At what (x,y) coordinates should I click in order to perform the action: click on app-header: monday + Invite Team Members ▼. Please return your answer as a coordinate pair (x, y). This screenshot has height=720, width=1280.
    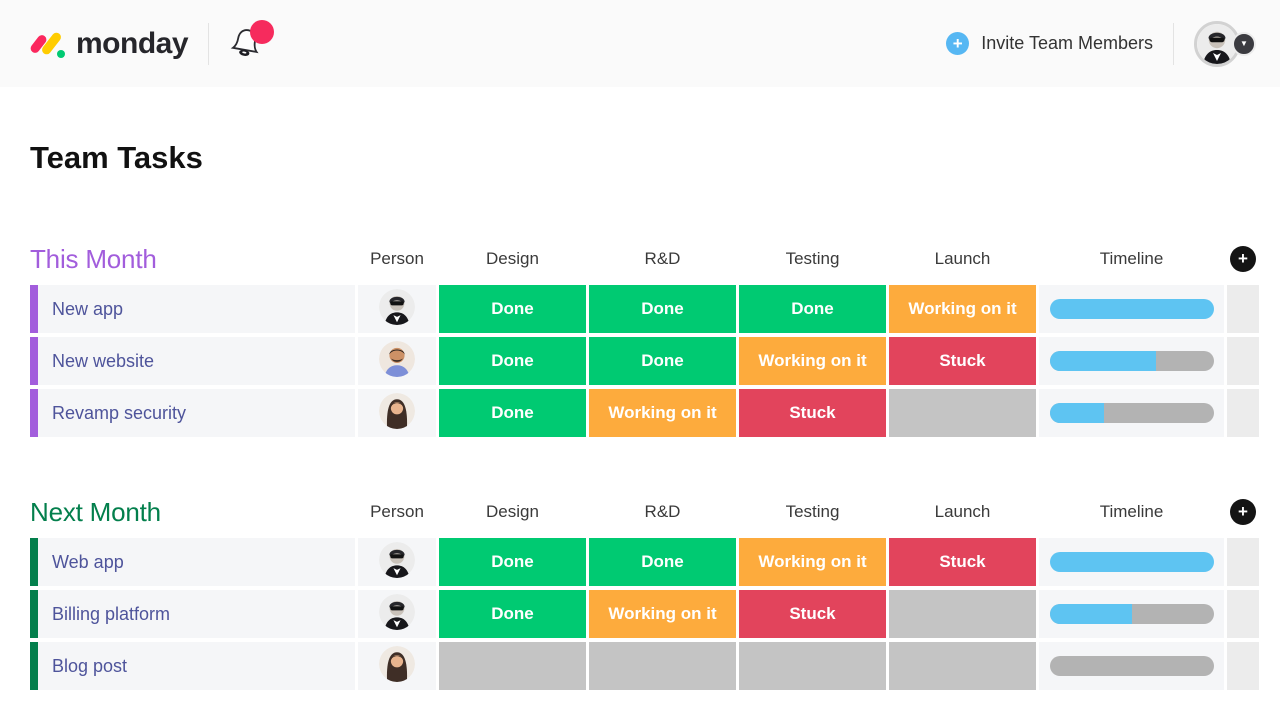
    Looking at the image, I should click on (640, 43).